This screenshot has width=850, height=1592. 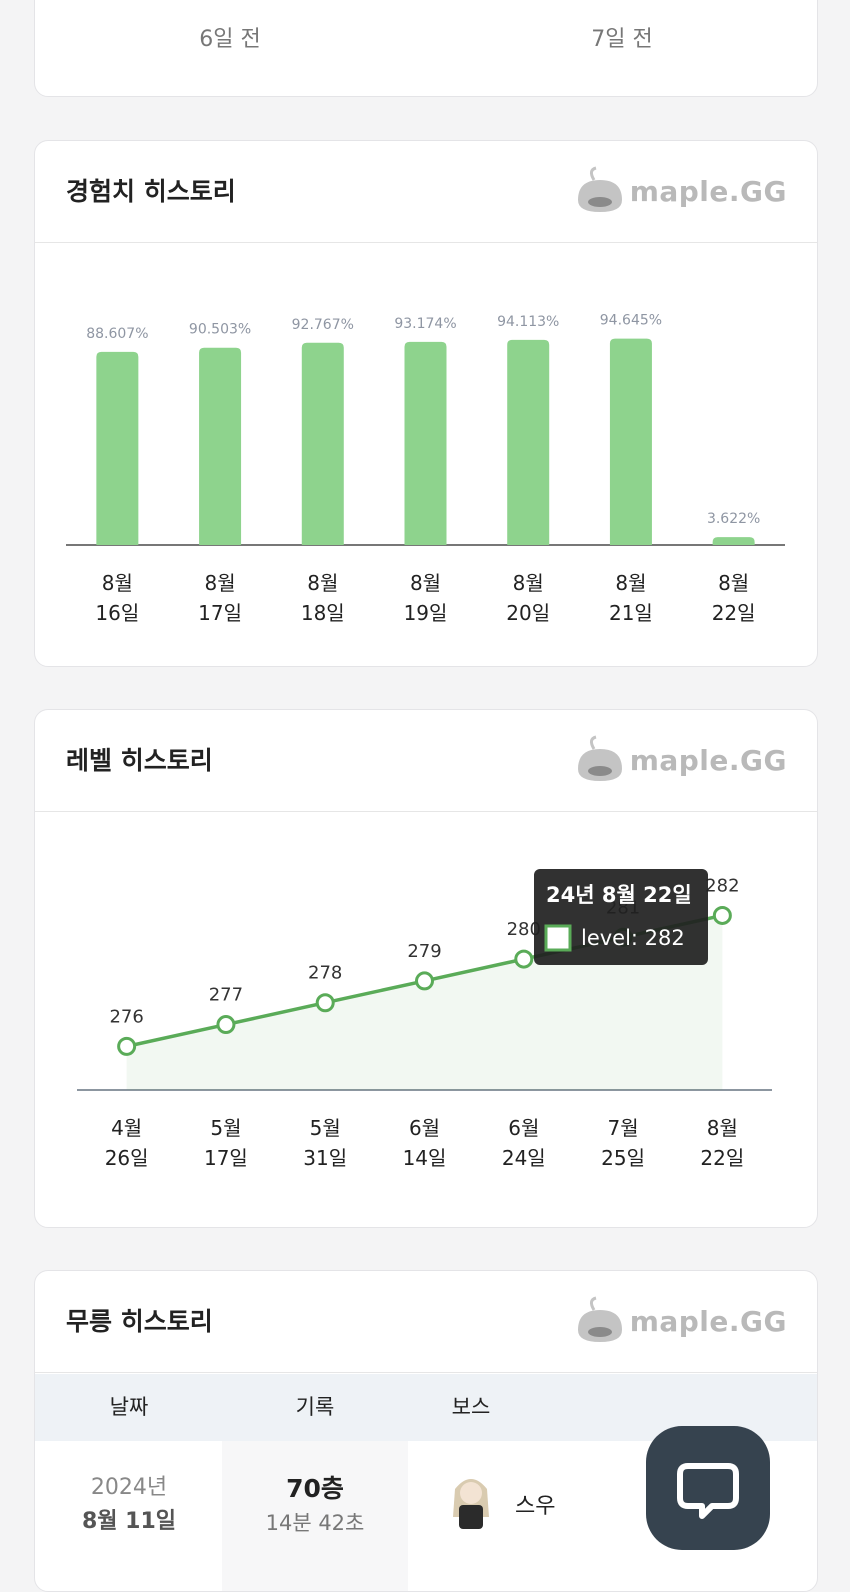 I want to click on tooltip-bg, so click(x=621, y=917).